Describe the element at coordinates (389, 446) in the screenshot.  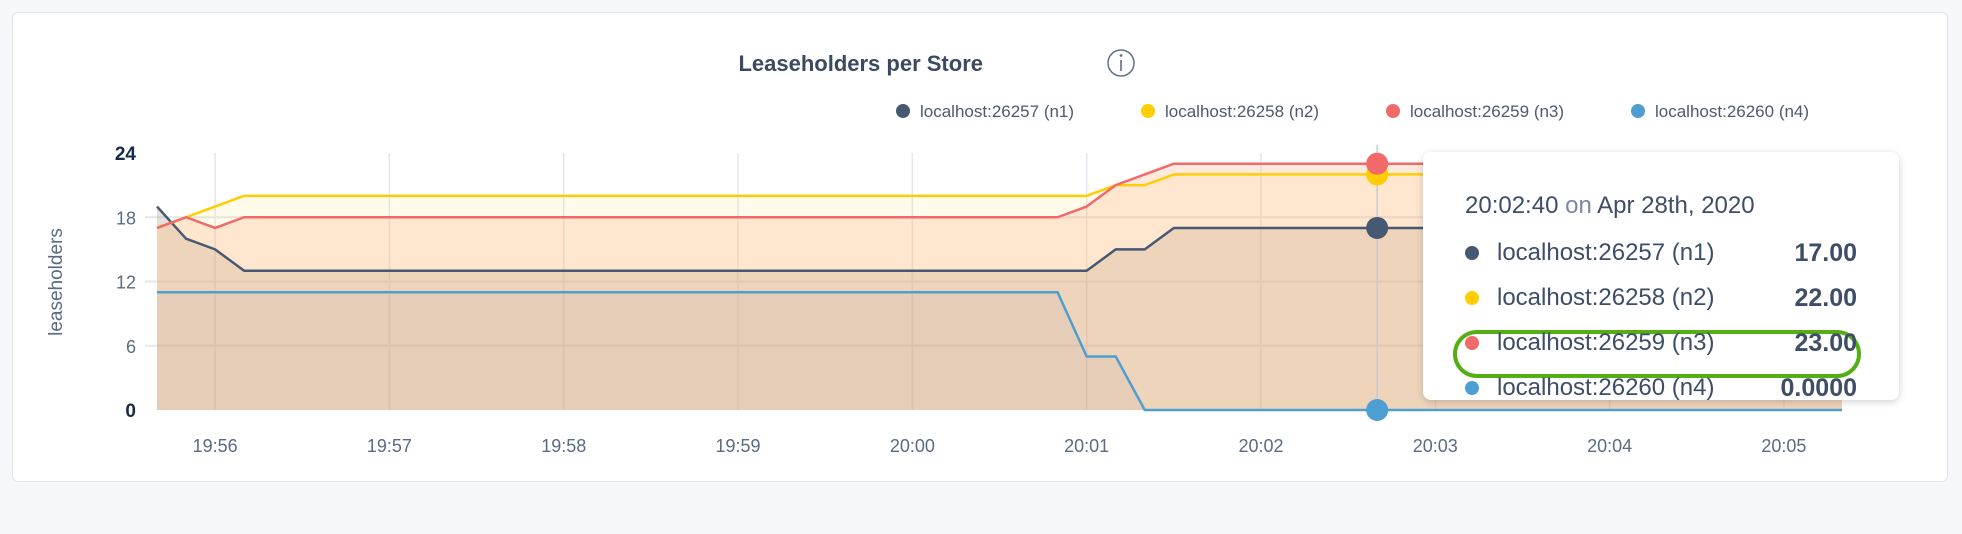
I see `x-tick-label: 19:57` at that location.